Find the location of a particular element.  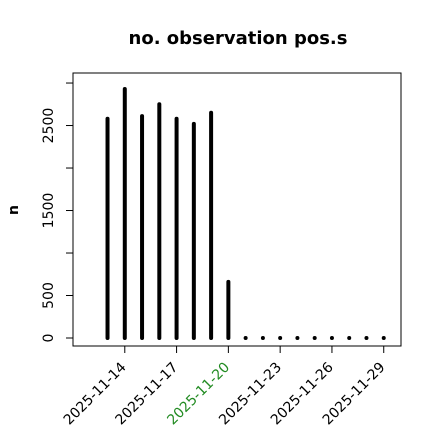

y-tick-label: 2500 is located at coordinates (49, 126).